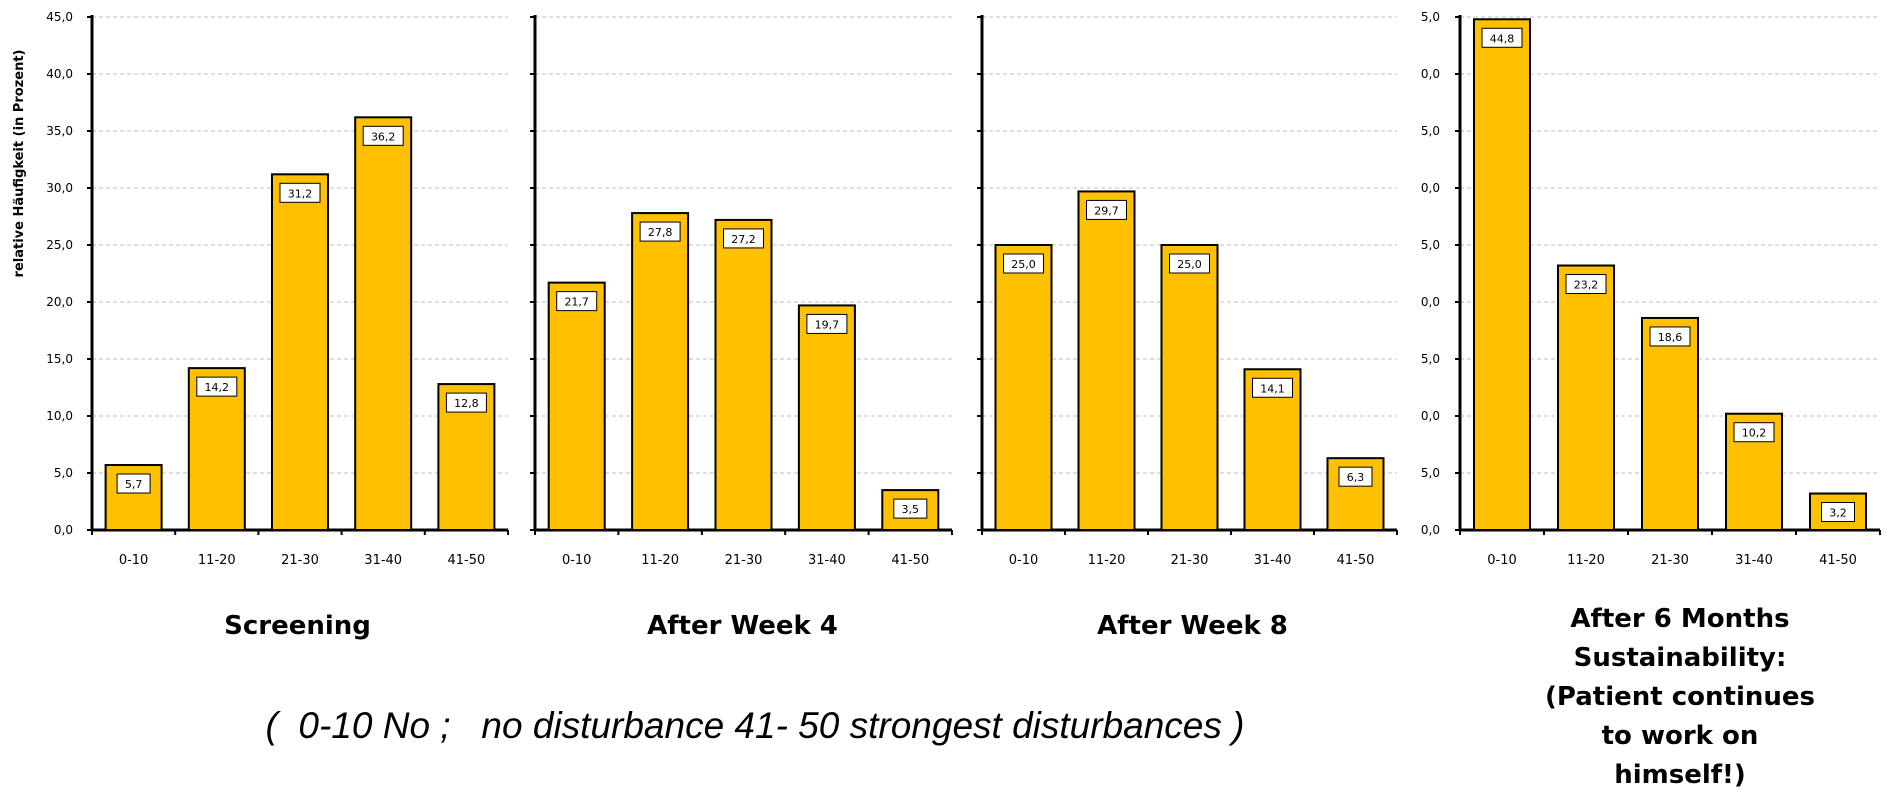 This screenshot has height=795, width=1891. What do you see at coordinates (59, 17) in the screenshot?
I see `y-tick-label: 45,0` at bounding box center [59, 17].